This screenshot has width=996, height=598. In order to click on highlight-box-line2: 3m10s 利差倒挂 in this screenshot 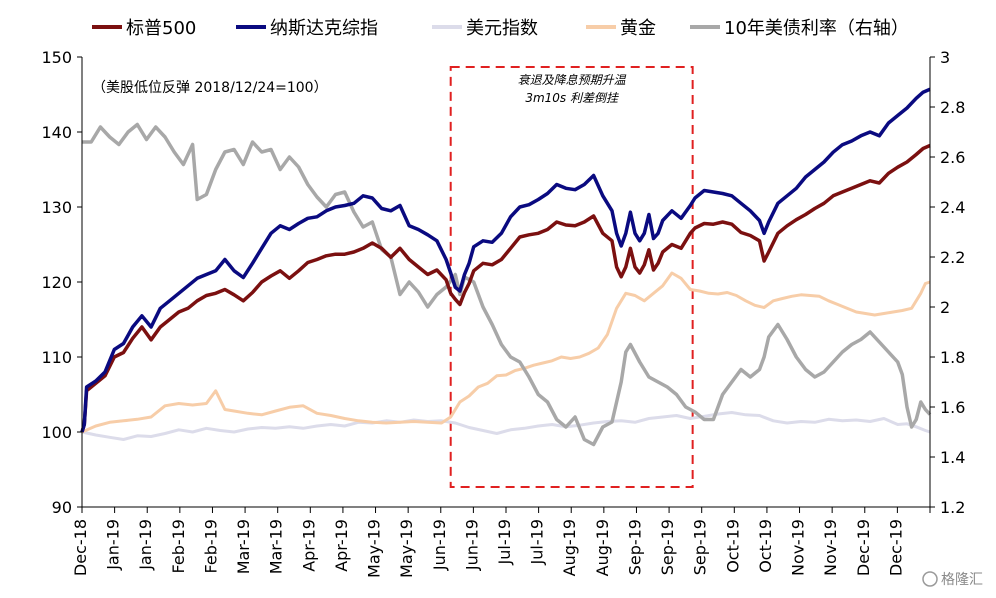, I will do `click(572, 98)`.